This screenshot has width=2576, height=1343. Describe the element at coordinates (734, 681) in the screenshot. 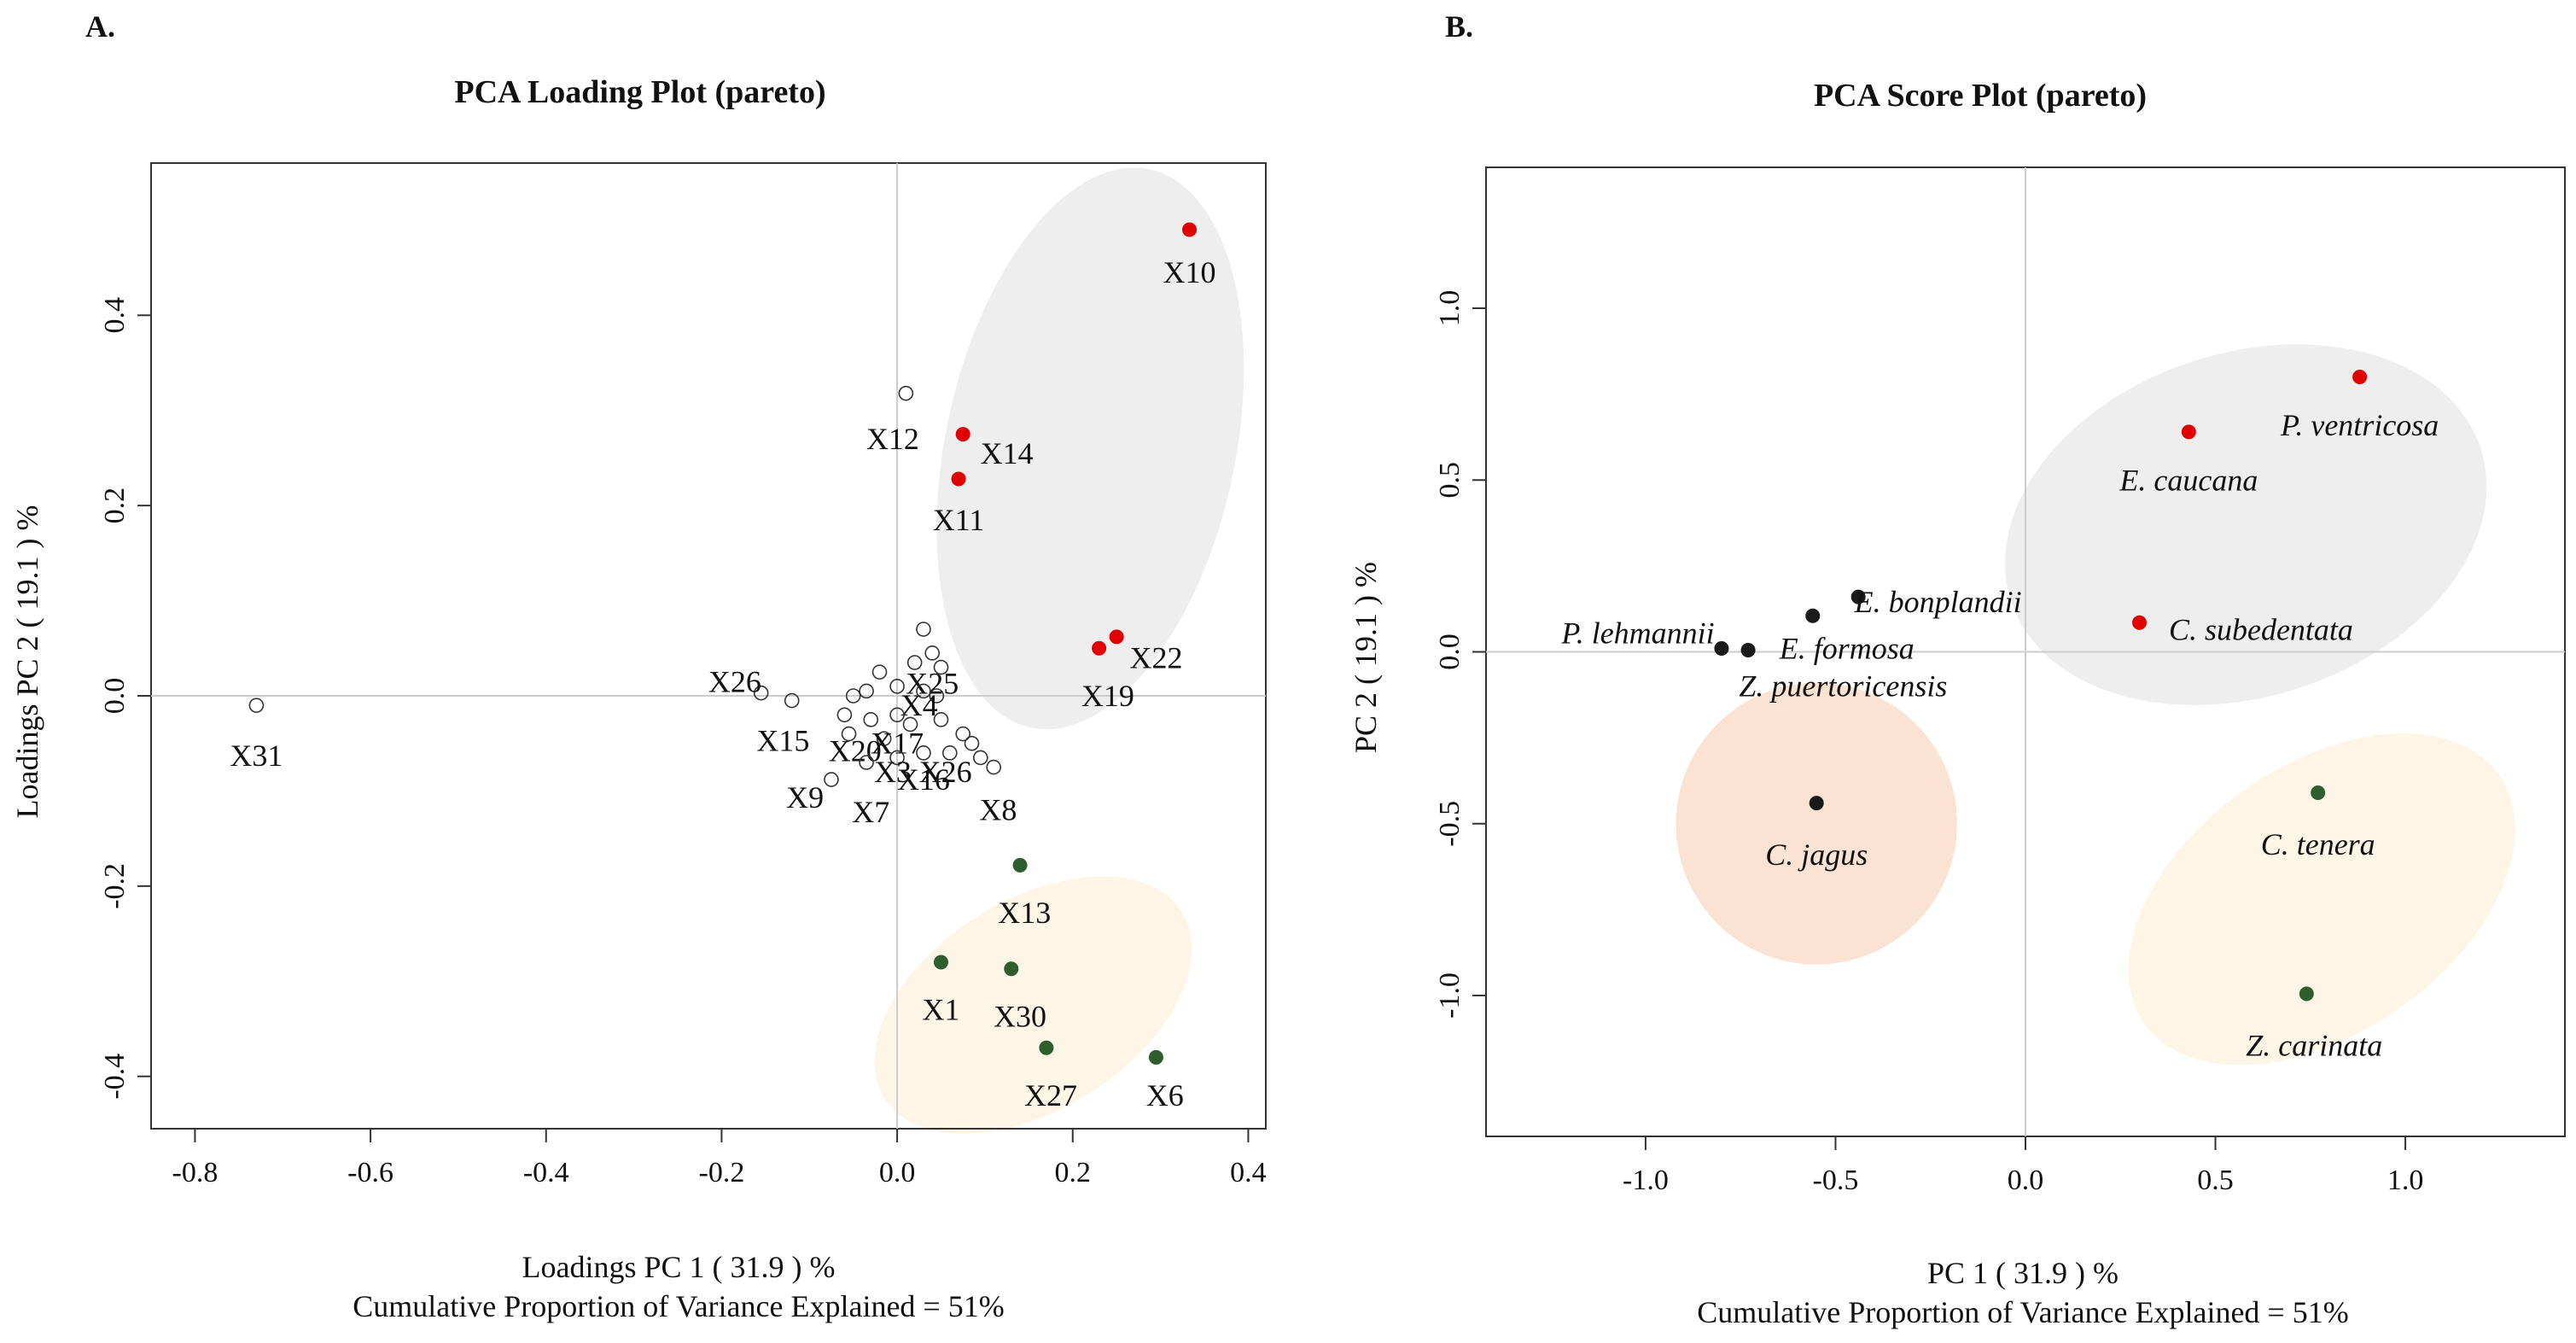

I see `point-label: X26` at that location.